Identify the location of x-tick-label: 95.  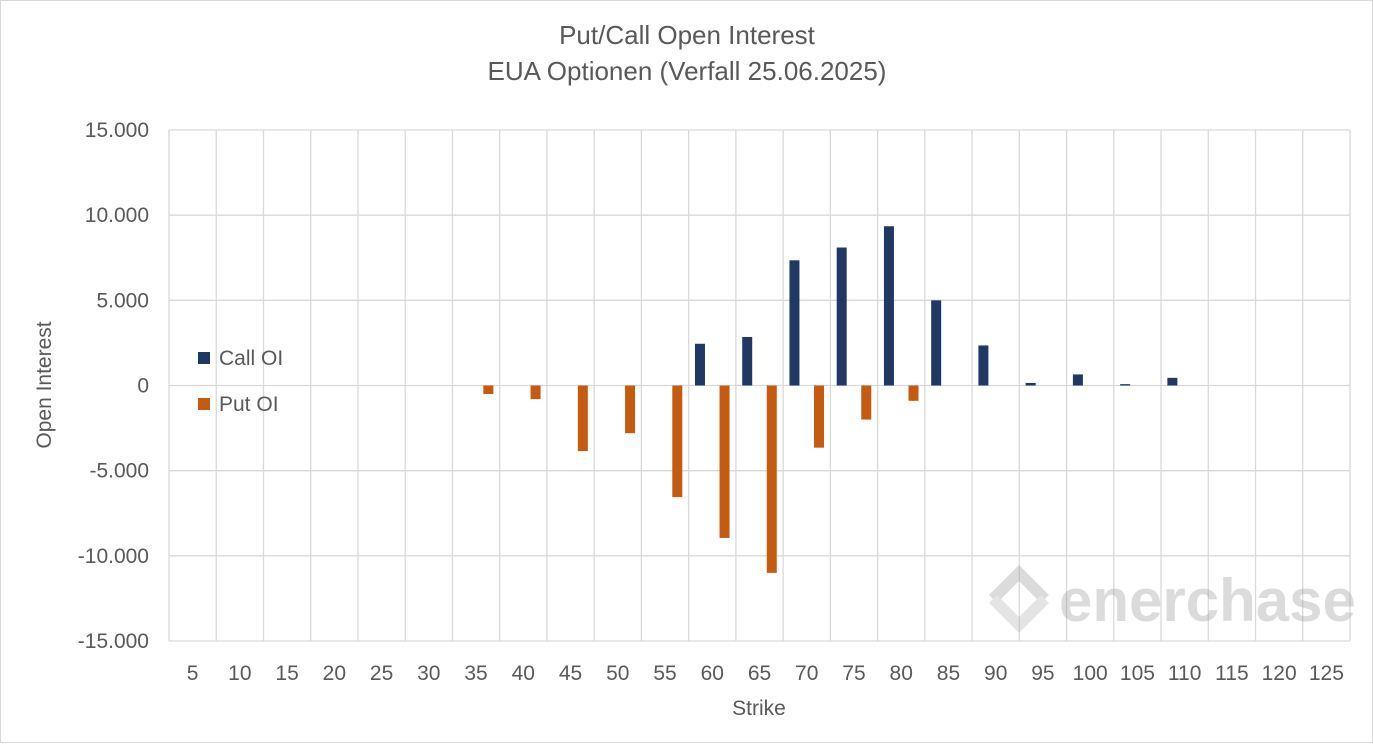
(1042, 673).